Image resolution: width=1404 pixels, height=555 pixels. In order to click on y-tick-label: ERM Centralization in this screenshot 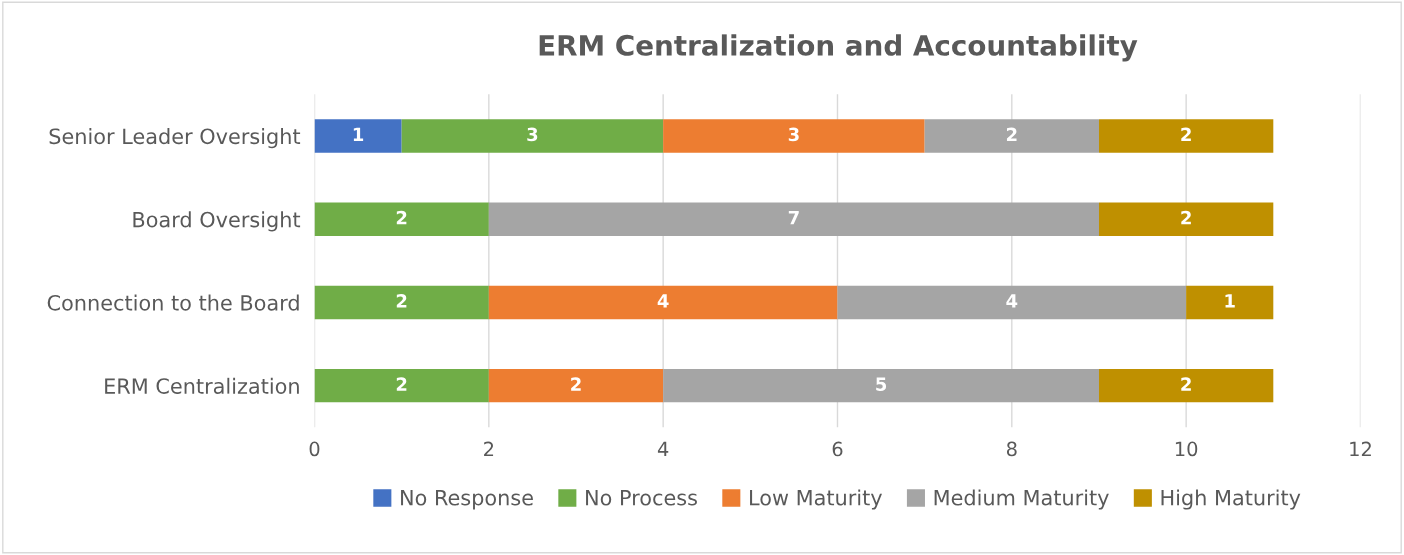, I will do `click(202, 385)`.